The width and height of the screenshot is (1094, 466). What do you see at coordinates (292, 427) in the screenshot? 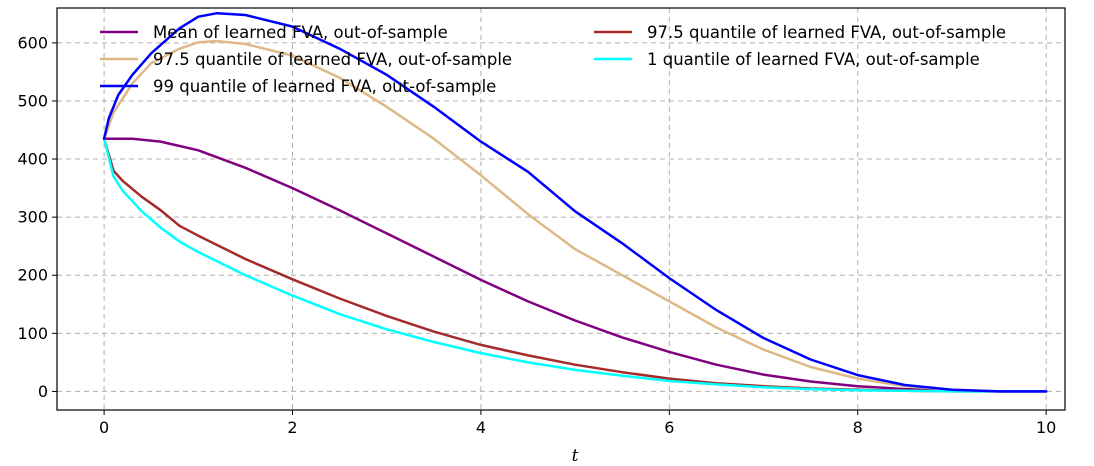
I see `x-tick-label: 2` at bounding box center [292, 427].